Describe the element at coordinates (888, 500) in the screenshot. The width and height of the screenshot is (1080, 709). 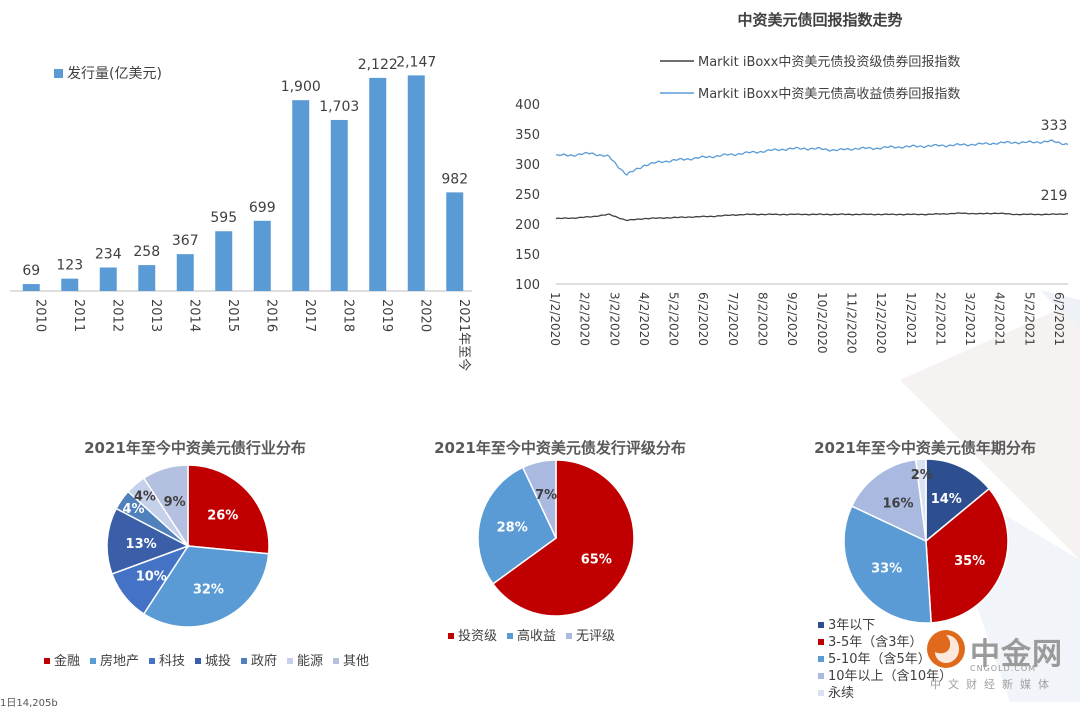
I see `pie-slice-10年以上（含10年）` at that location.